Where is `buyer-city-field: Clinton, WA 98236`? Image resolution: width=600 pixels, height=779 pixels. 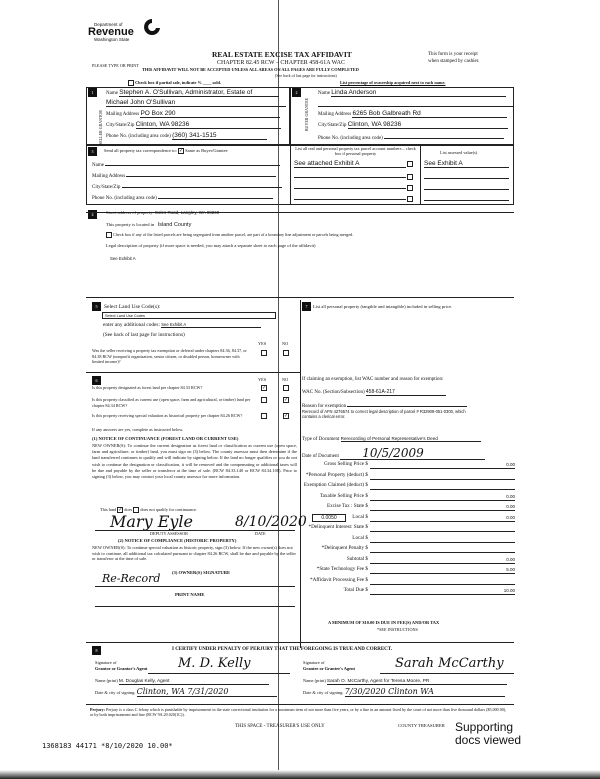
buyer-city-field: Clinton, WA 98236 is located at coordinates (427, 125).